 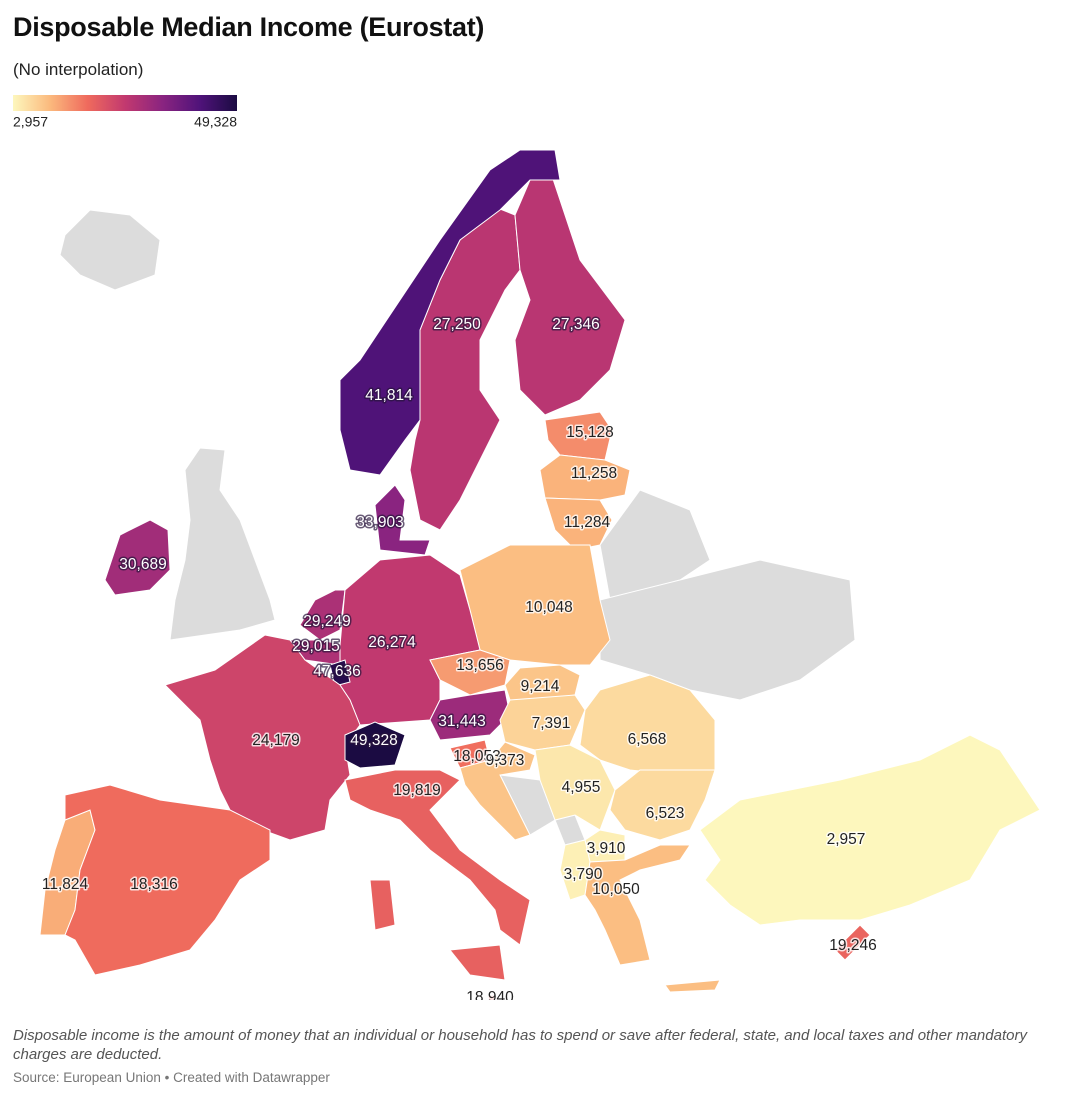 I want to click on value-label: 13,656, so click(x=479, y=665).